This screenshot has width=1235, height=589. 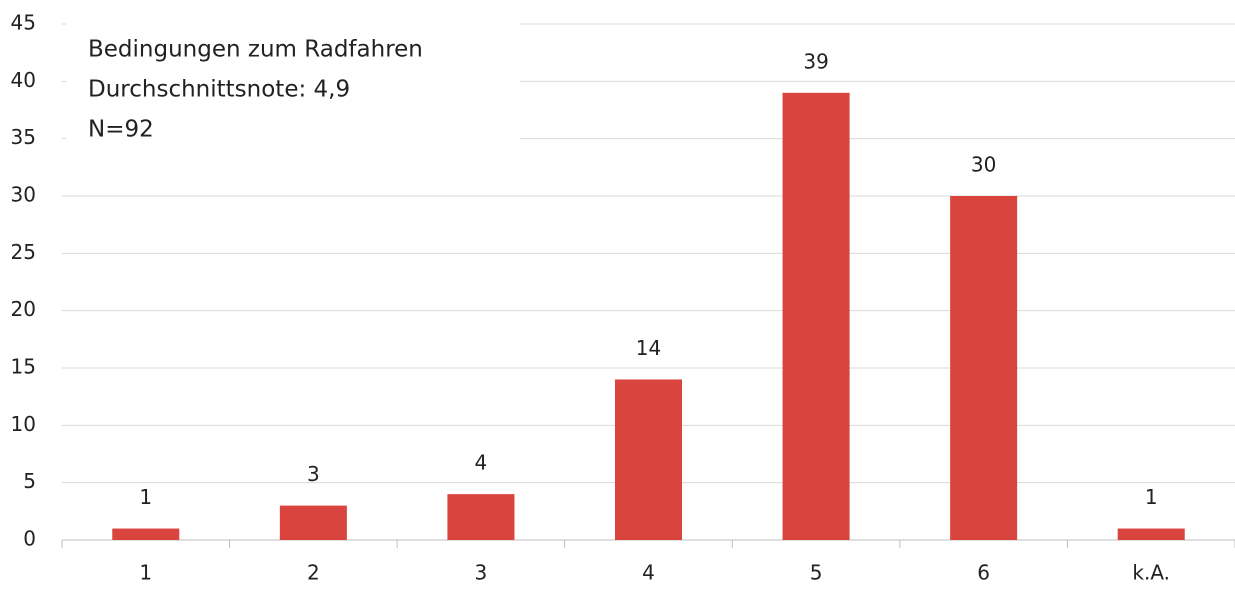 I want to click on annotation-line: Bedingungen zum Radfahren, so click(x=255, y=50).